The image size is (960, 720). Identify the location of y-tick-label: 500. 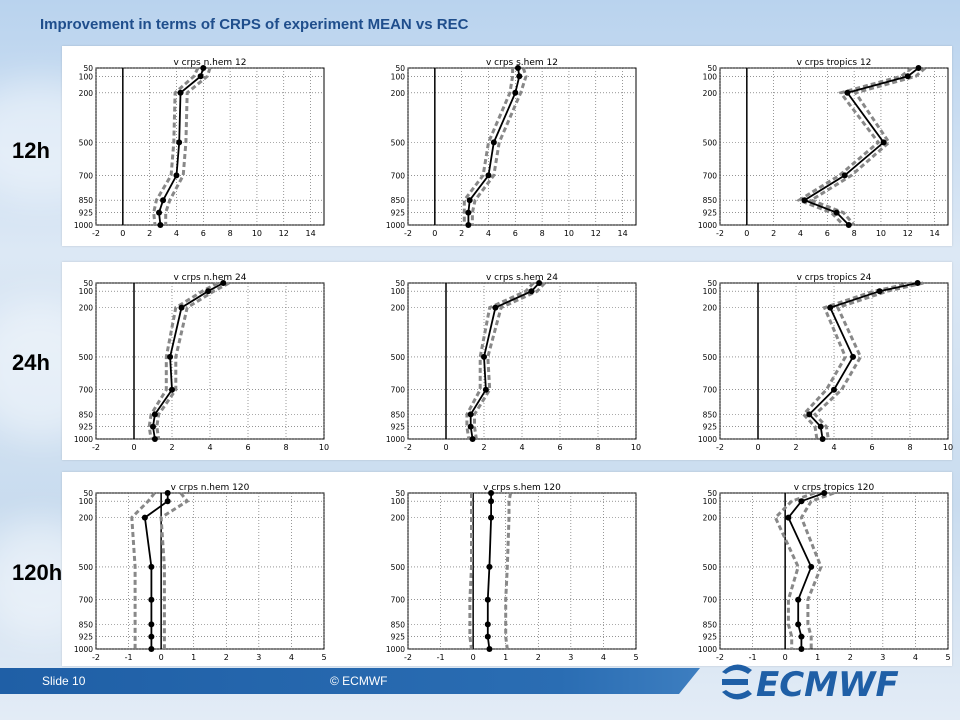
(86, 142).